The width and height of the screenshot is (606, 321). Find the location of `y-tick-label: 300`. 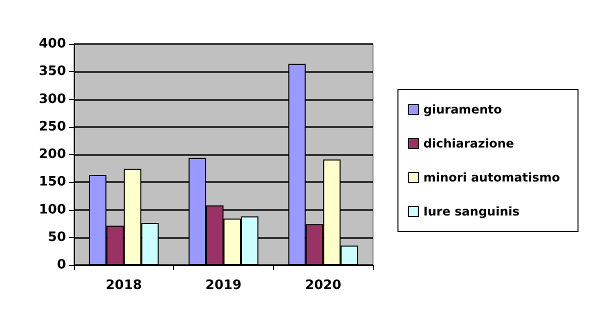

y-tick-label: 300 is located at coordinates (52, 99).